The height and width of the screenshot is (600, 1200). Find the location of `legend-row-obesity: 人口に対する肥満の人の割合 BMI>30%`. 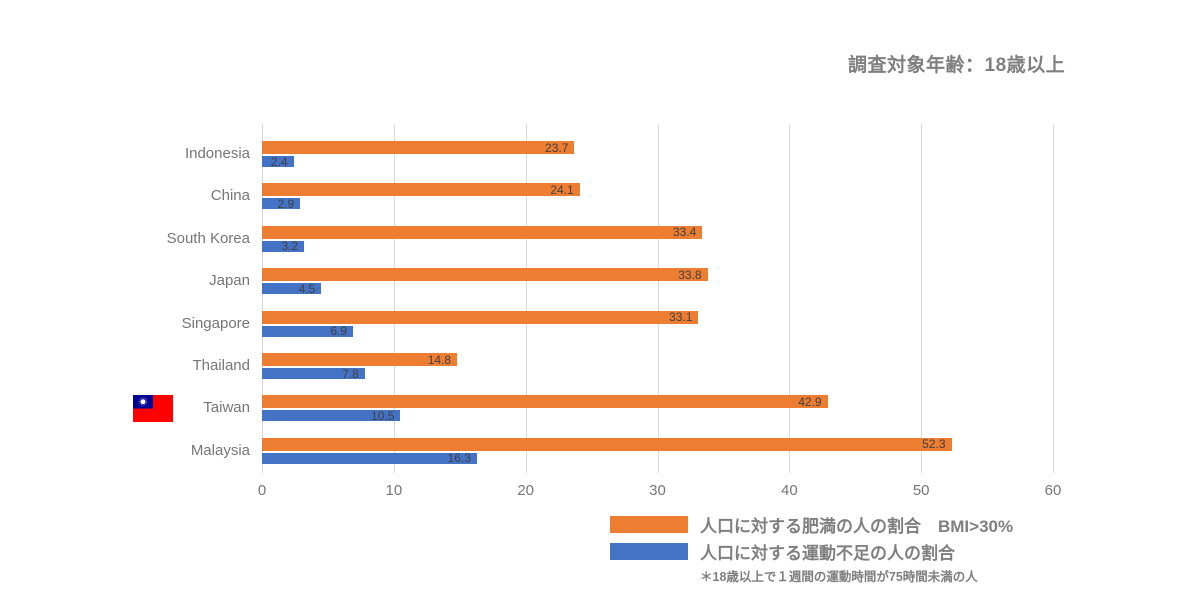

legend-row-obesity: 人口に対する肥満の人の割合 BMI>30% is located at coordinates (870, 524).